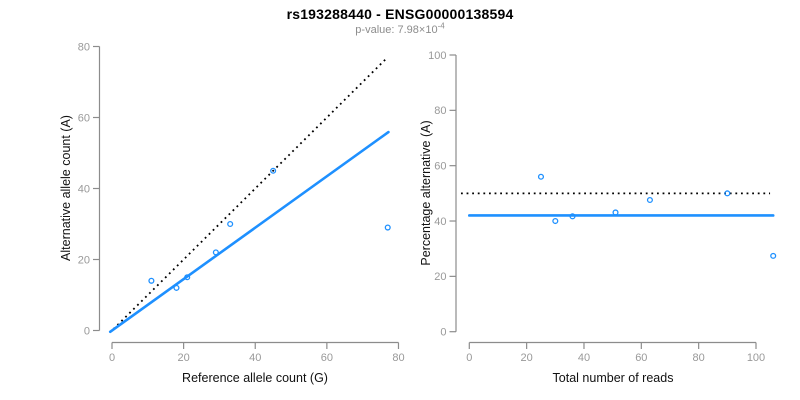  What do you see at coordinates (426, 192) in the screenshot?
I see `y-axis-title: Percentage alternative (A)` at bounding box center [426, 192].